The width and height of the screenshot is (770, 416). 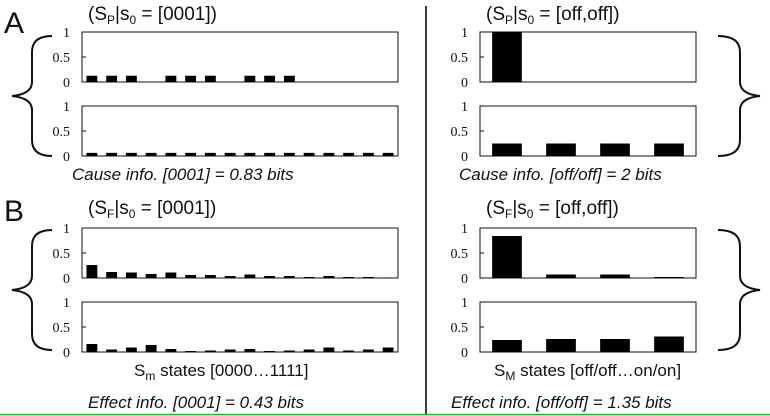 What do you see at coordinates (669, 277) in the screenshot?
I see `bar-b-right-top-on/on` at bounding box center [669, 277].